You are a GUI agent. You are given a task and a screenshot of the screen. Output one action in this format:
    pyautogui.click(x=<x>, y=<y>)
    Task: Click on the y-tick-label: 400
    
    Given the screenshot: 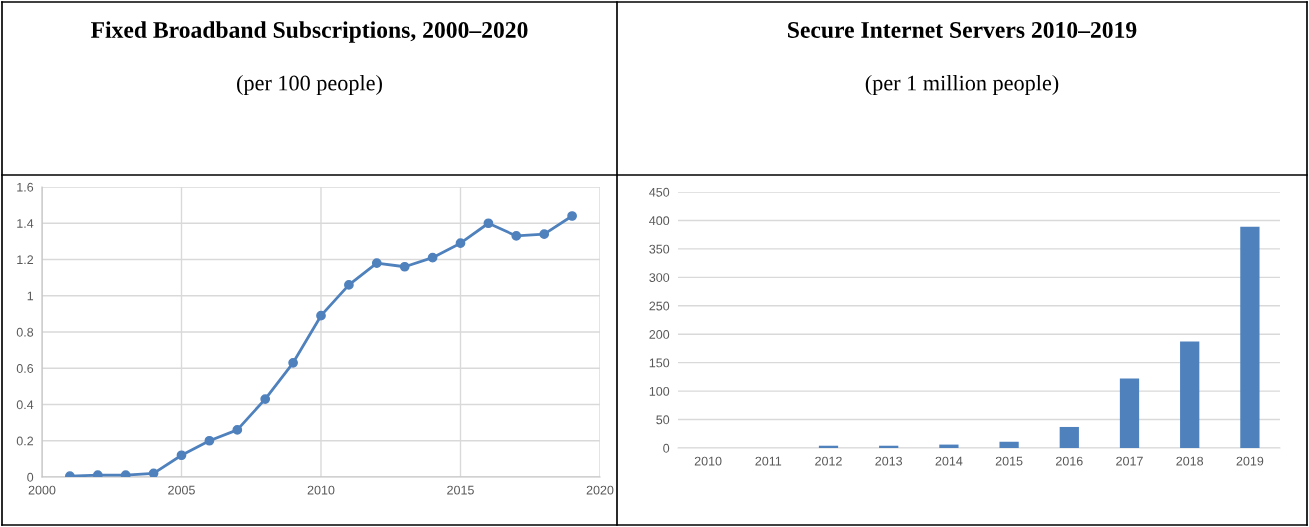 What is the action you would take?
    pyautogui.click(x=659, y=221)
    